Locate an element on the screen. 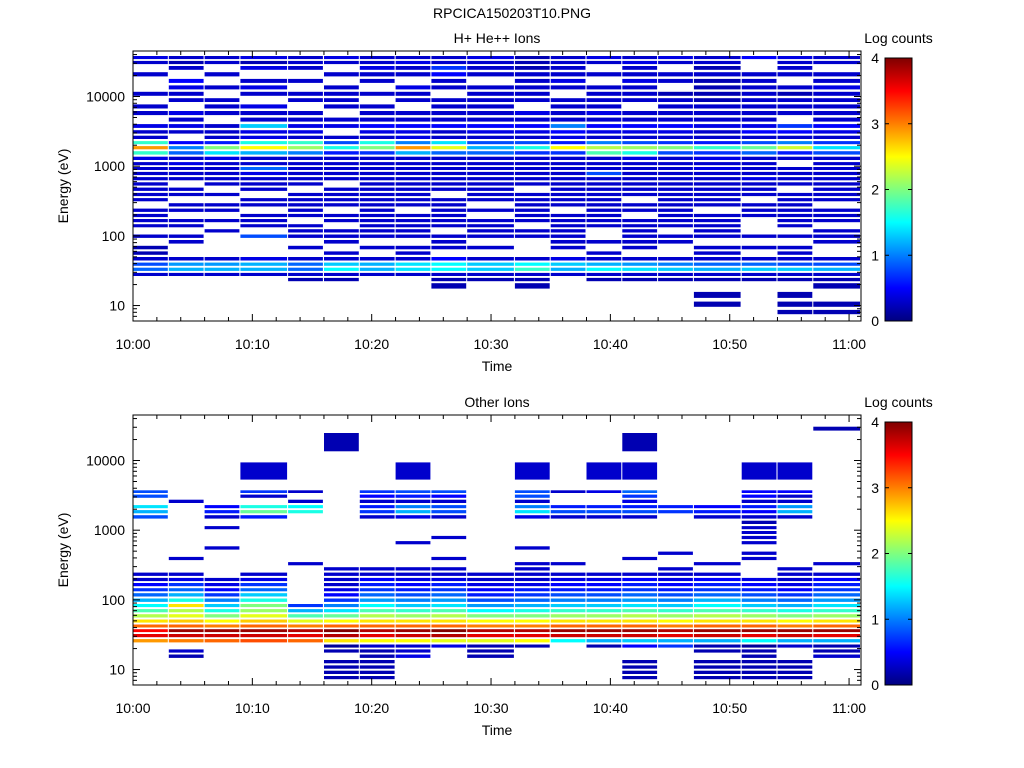 The image size is (1024, 768). panel-title: Other Ions is located at coordinates (496, 402).